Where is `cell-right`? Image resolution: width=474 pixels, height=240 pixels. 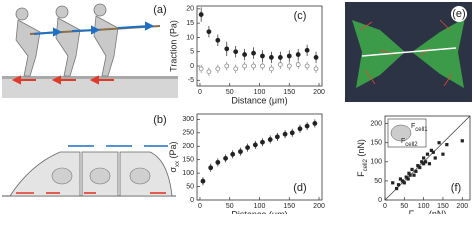
cell-right is located at coordinates (438, 53).